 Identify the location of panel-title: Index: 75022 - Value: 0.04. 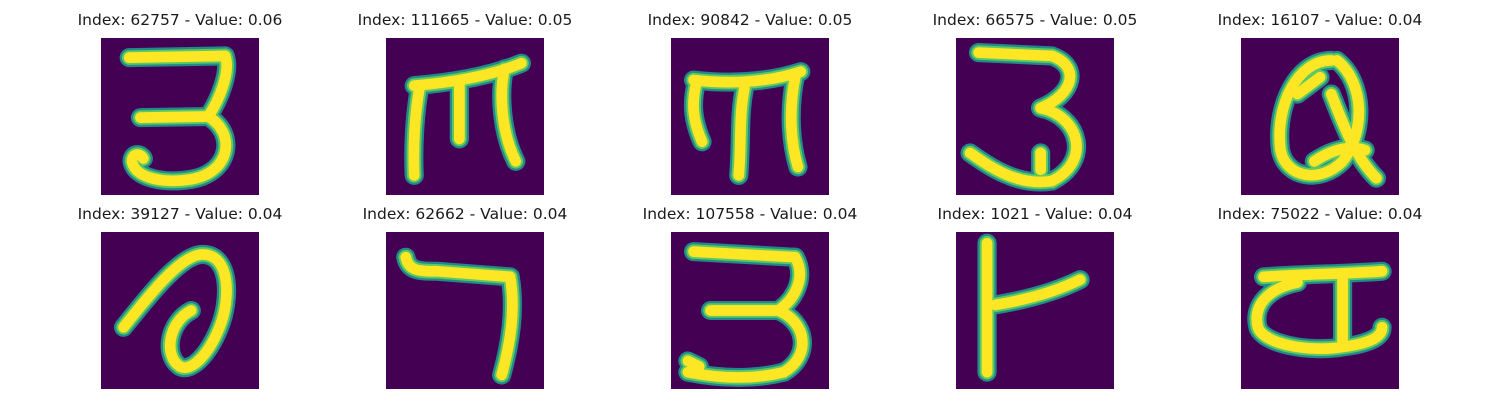
(1320, 214).